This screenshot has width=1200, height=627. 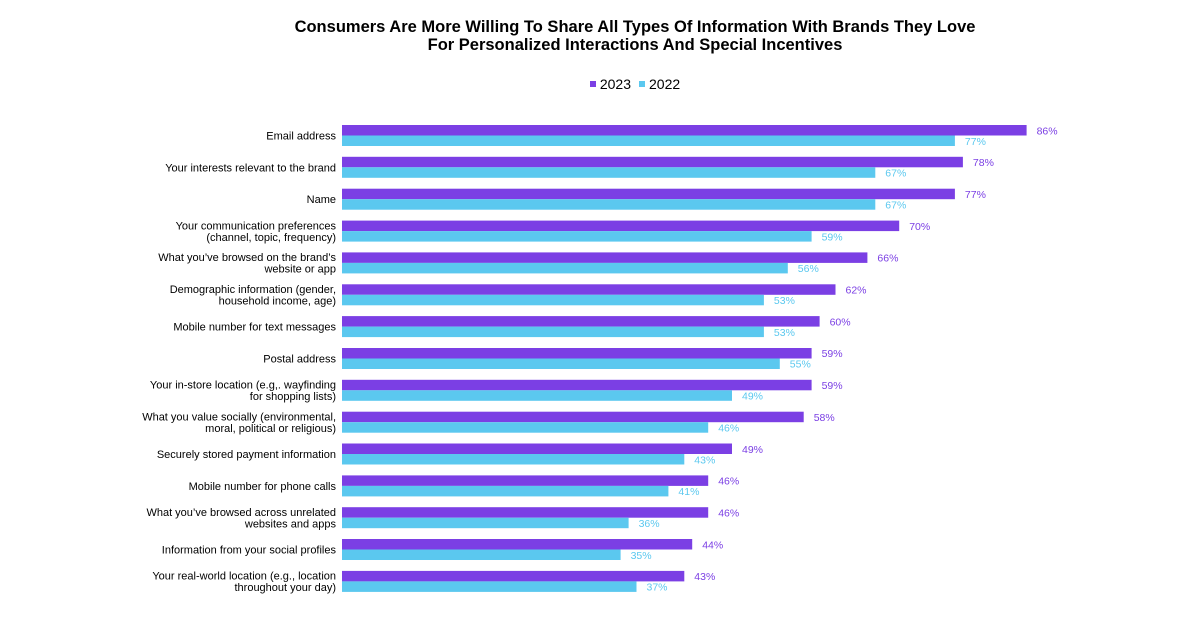 I want to click on value-label-2023: 77%, so click(x=975, y=195).